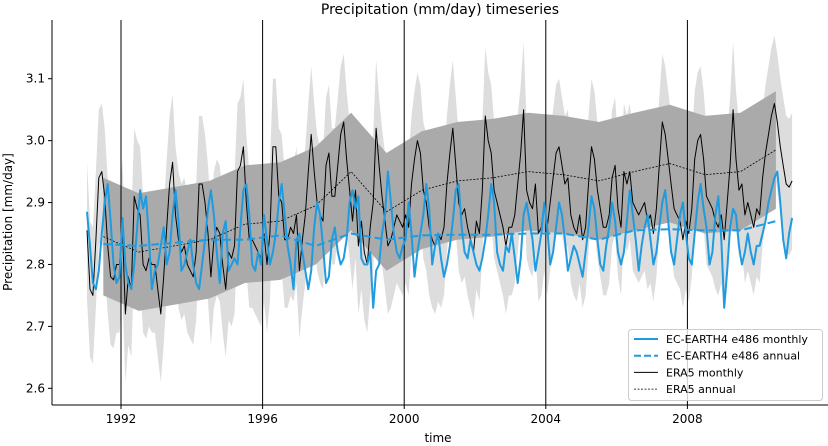 The image size is (828, 446). I want to click on y-tick-label: 2.6, so click(35, 388).